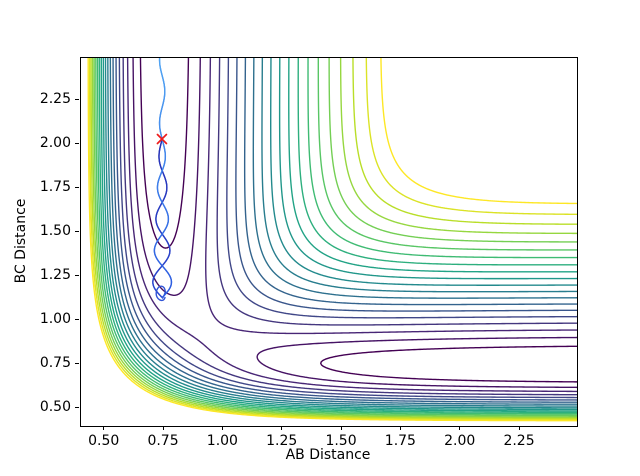  I want to click on x-tick-label: 1.75, so click(400, 441).